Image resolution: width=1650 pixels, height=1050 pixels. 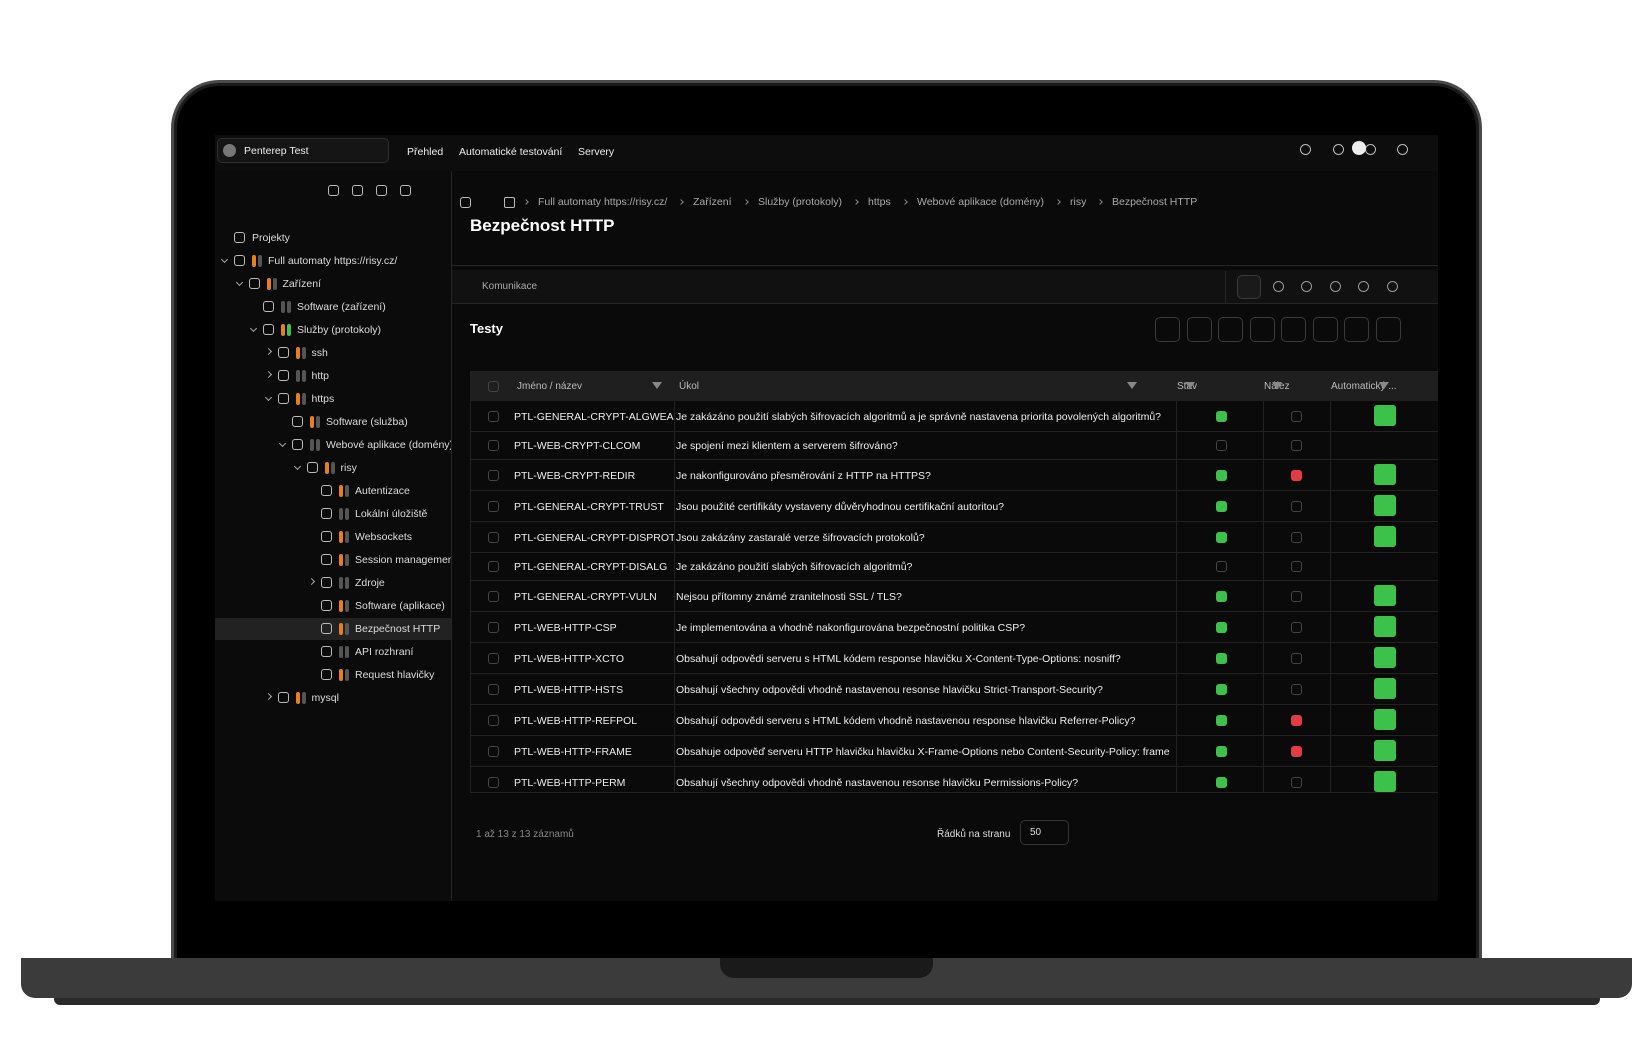 I want to click on row-name: PTL-WEB-HTTP-XCTO, so click(x=569, y=658).